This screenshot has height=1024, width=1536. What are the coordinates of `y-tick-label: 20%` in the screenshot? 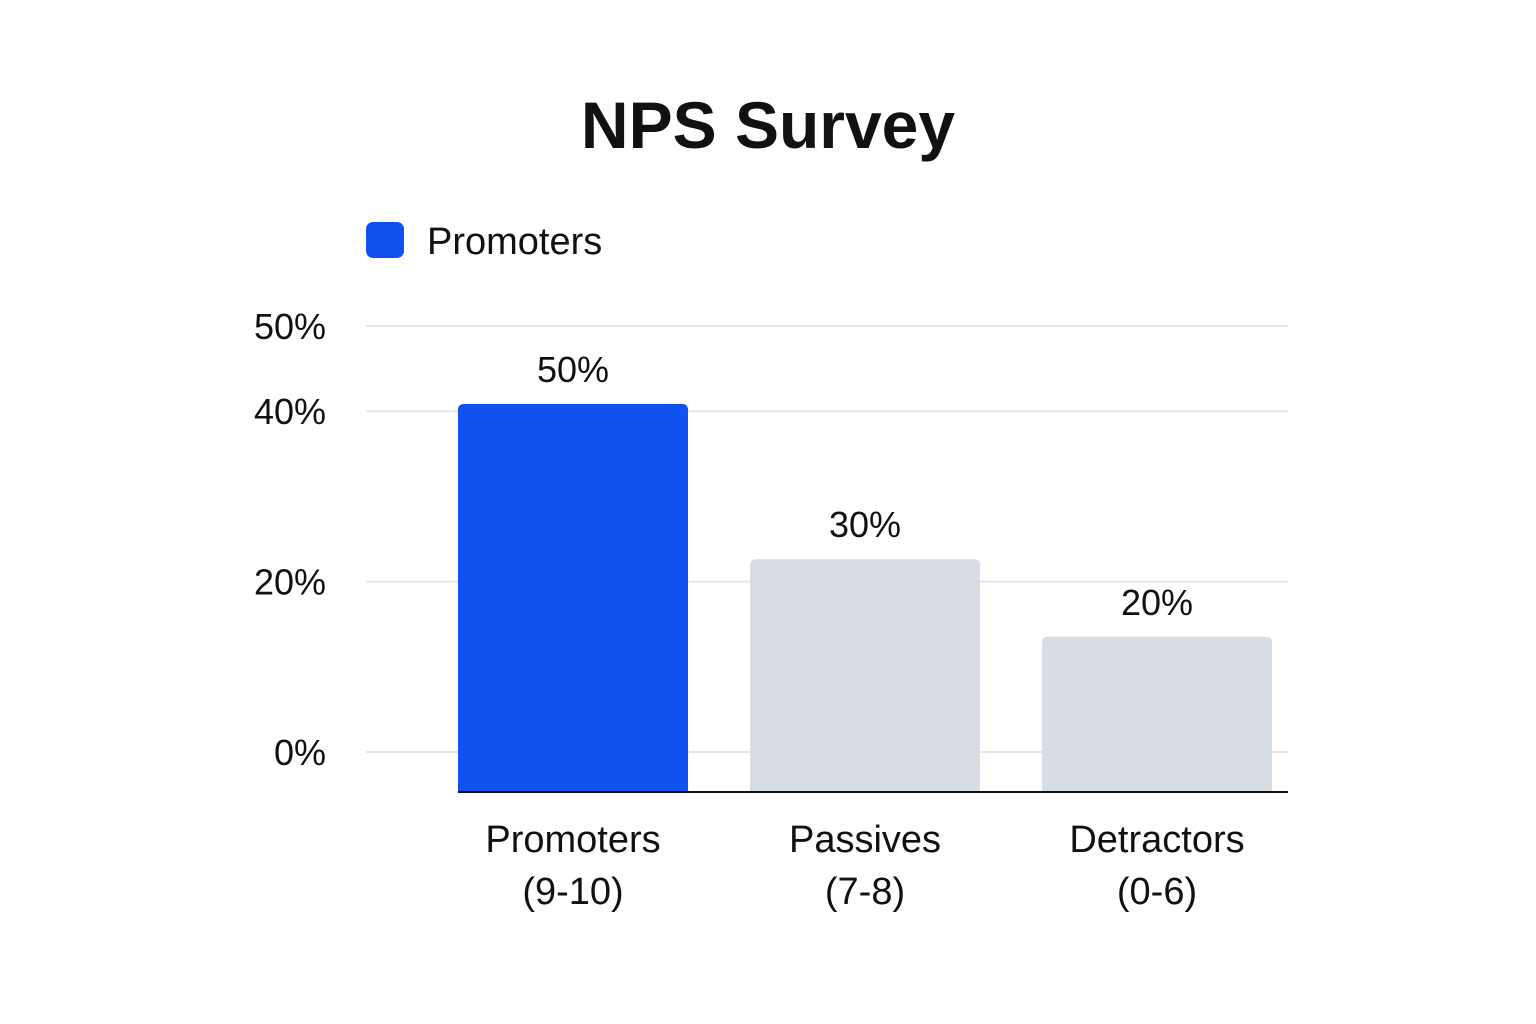 It's located at (290, 582).